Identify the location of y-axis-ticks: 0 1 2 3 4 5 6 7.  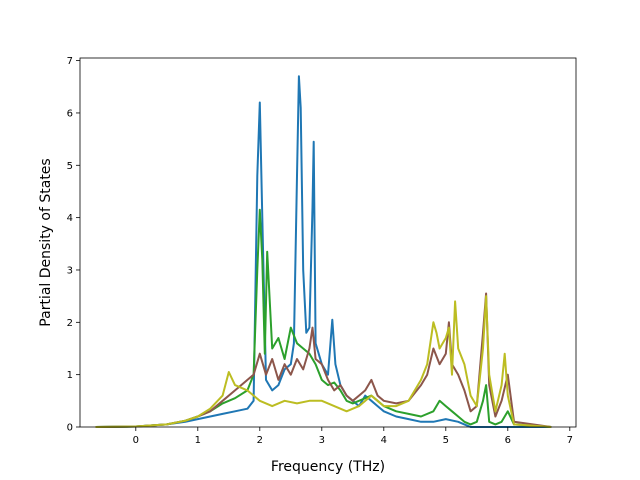
(73, 245).